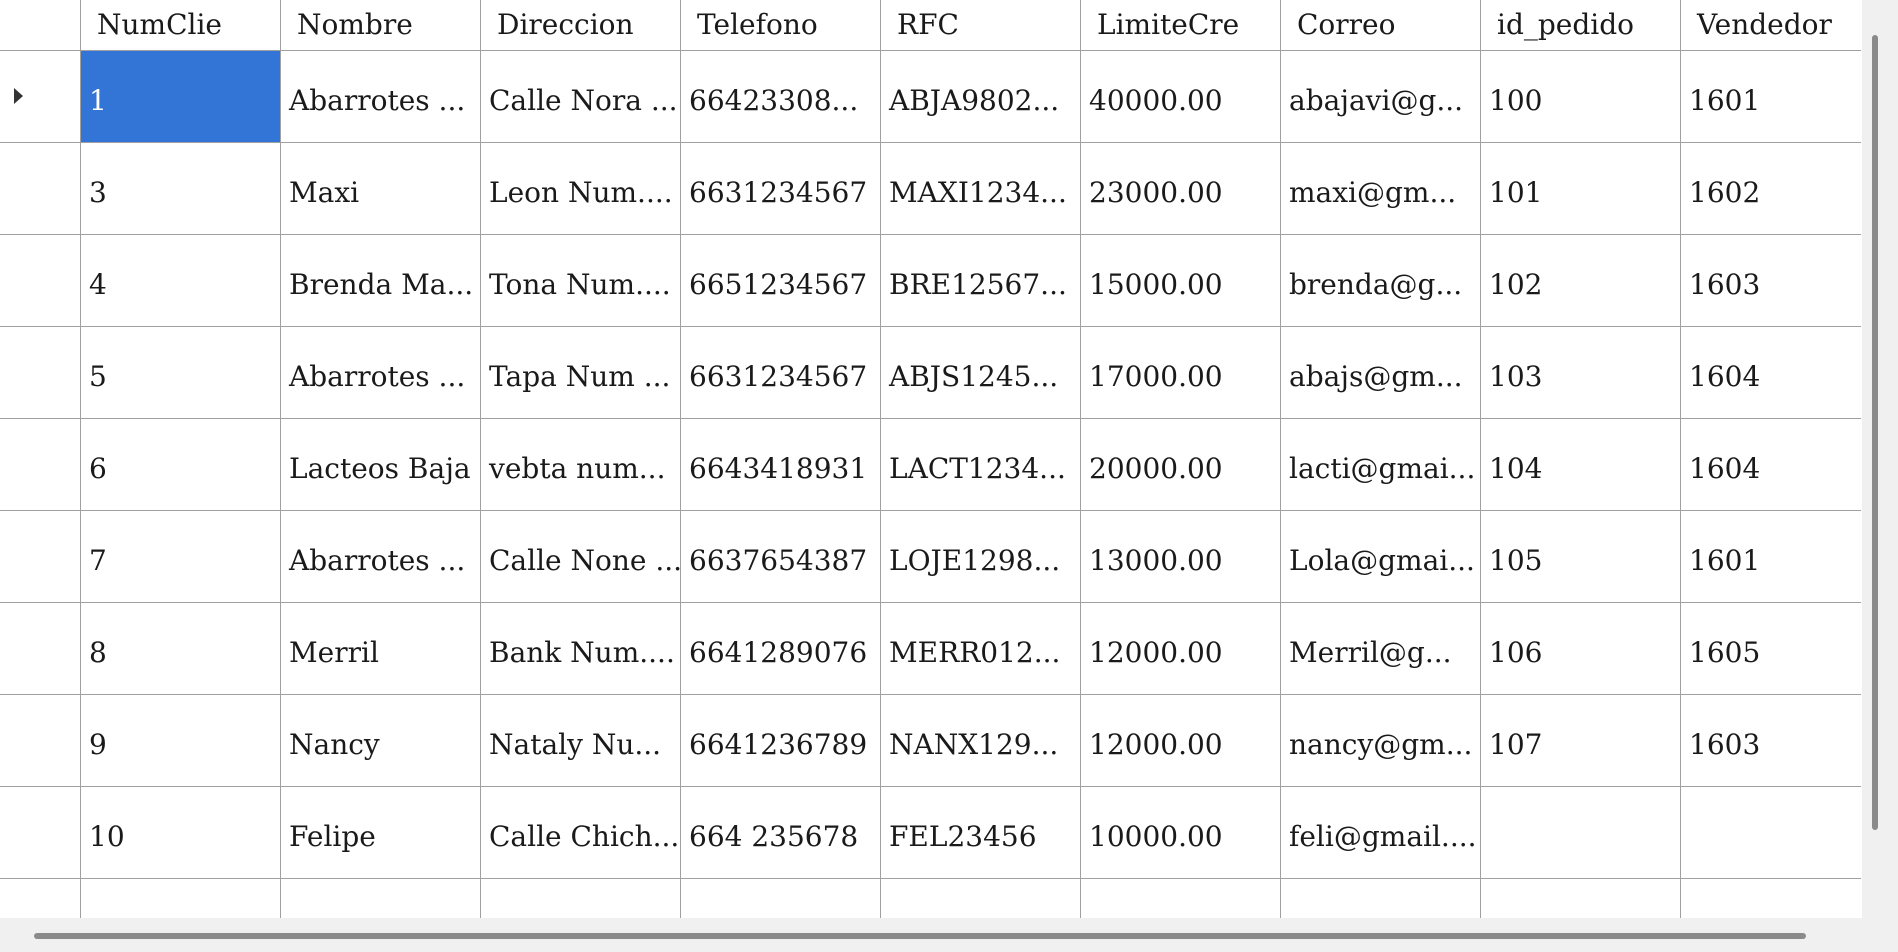 This screenshot has width=1898, height=952. Describe the element at coordinates (381, 898) in the screenshot. I see `cell-nombre` at that location.